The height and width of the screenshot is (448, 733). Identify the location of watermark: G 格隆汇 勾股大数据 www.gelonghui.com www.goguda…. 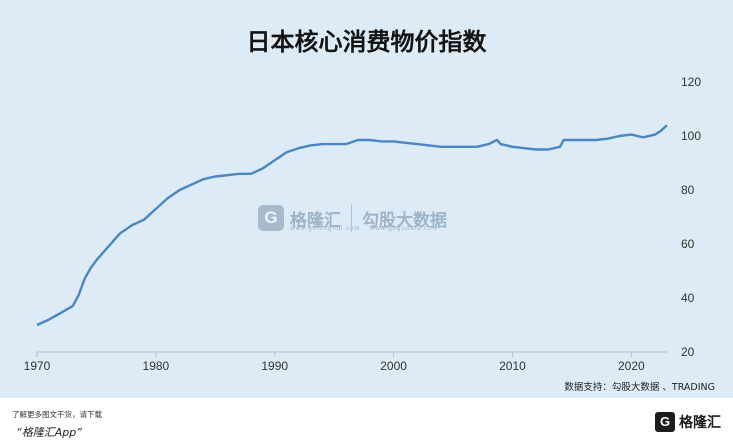
(368, 218).